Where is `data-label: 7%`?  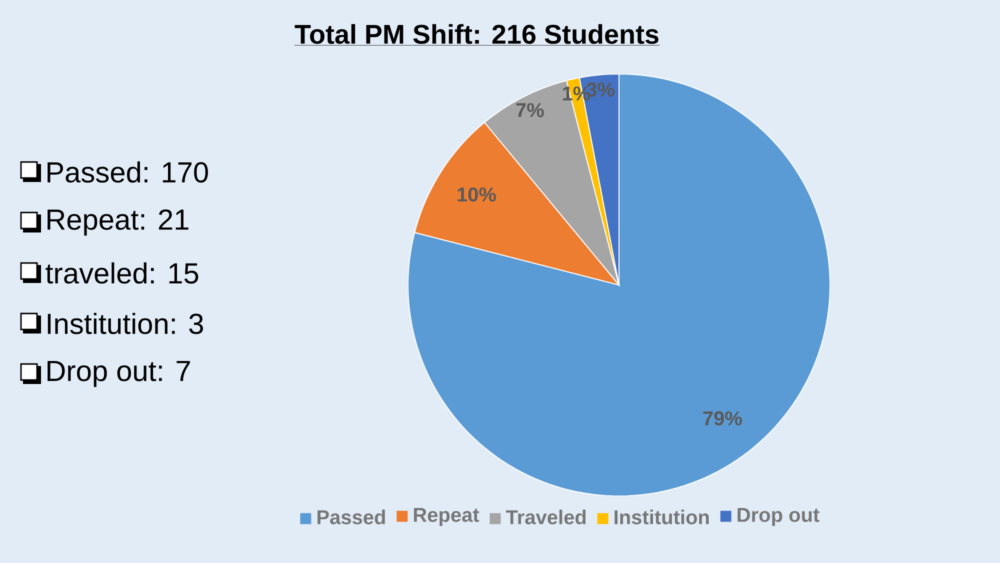 data-label: 7% is located at coordinates (530, 110).